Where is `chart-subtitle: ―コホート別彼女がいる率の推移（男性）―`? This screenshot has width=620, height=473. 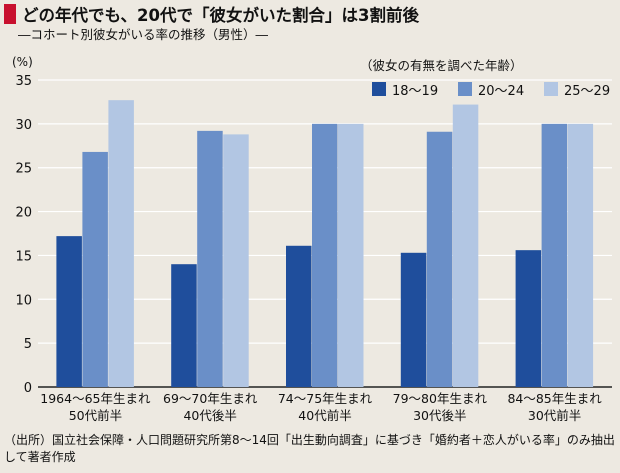
chart-subtitle: ―コホート別彼女がいる率の推移（男性）― is located at coordinates (143, 34).